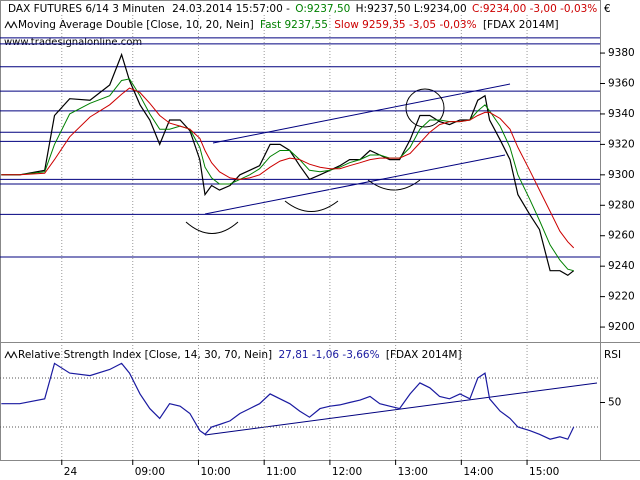 The width and height of the screenshot is (640, 480). I want to click on rsi-trend-line, so click(401, 409).